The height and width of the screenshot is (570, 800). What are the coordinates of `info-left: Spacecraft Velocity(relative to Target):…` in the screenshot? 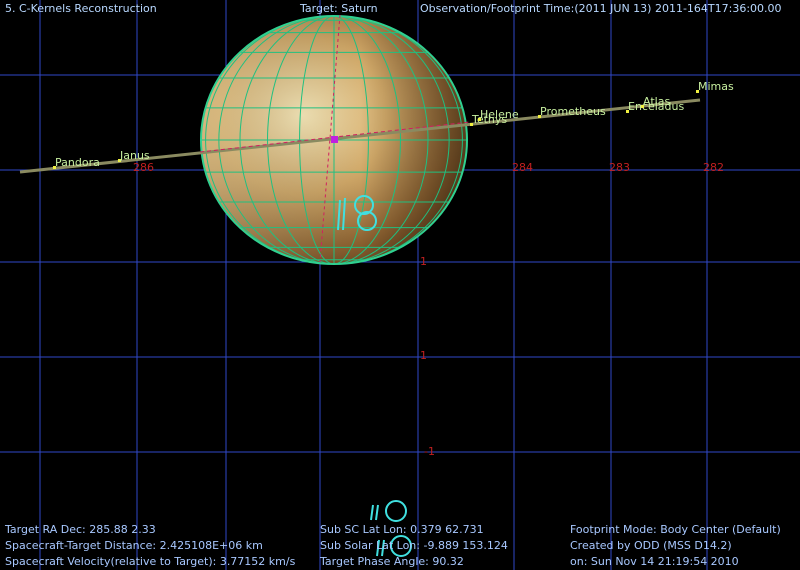 It's located at (150, 561).